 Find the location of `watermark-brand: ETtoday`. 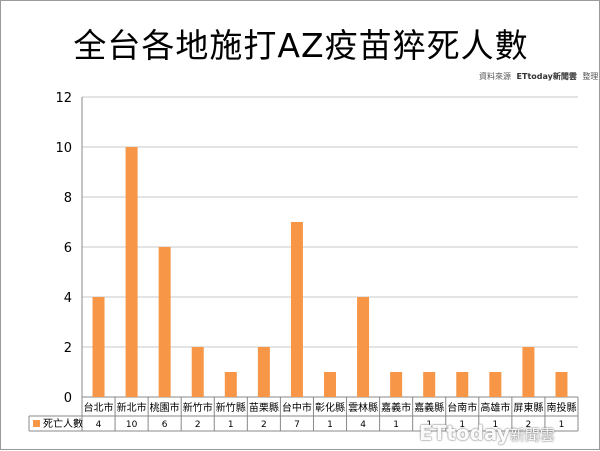

watermark-brand: ETtoday is located at coordinates (464, 433).